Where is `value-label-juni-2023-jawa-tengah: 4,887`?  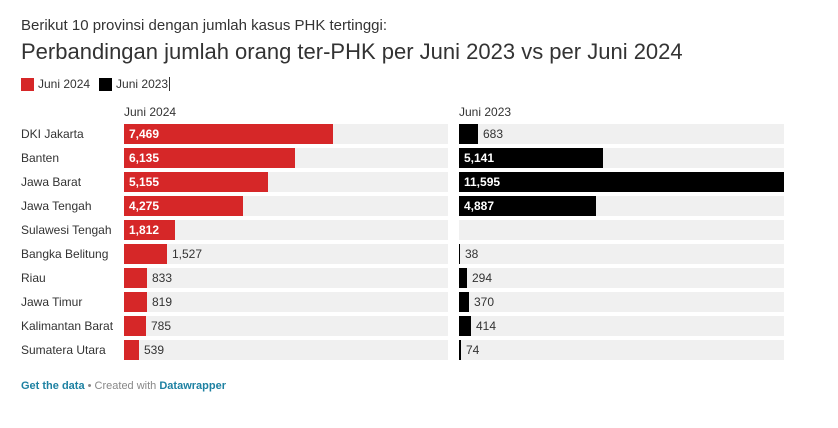 value-label-juni-2023-jawa-tengah: 4,887 is located at coordinates (479, 206).